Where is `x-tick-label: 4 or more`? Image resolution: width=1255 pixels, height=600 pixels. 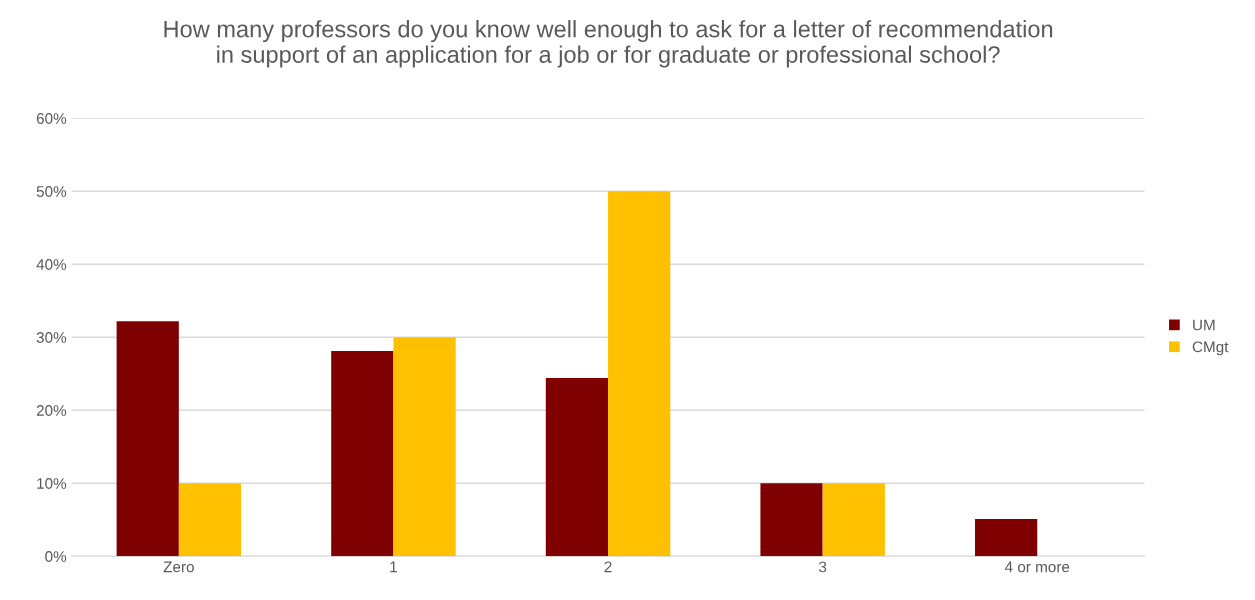
x-tick-label: 4 or more is located at coordinates (1037, 567).